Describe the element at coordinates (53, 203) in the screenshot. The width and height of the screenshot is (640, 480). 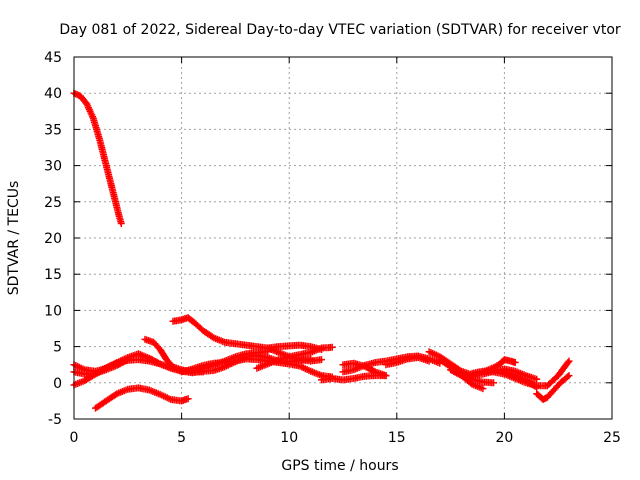
I see `y-tick-label: 25` at that location.